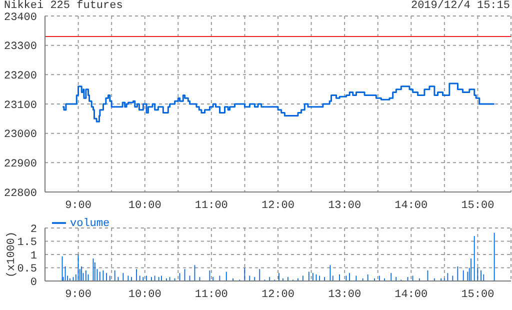 The height and width of the screenshot is (310, 512). I want to click on y-tick-label: 23400, so click(20, 18).